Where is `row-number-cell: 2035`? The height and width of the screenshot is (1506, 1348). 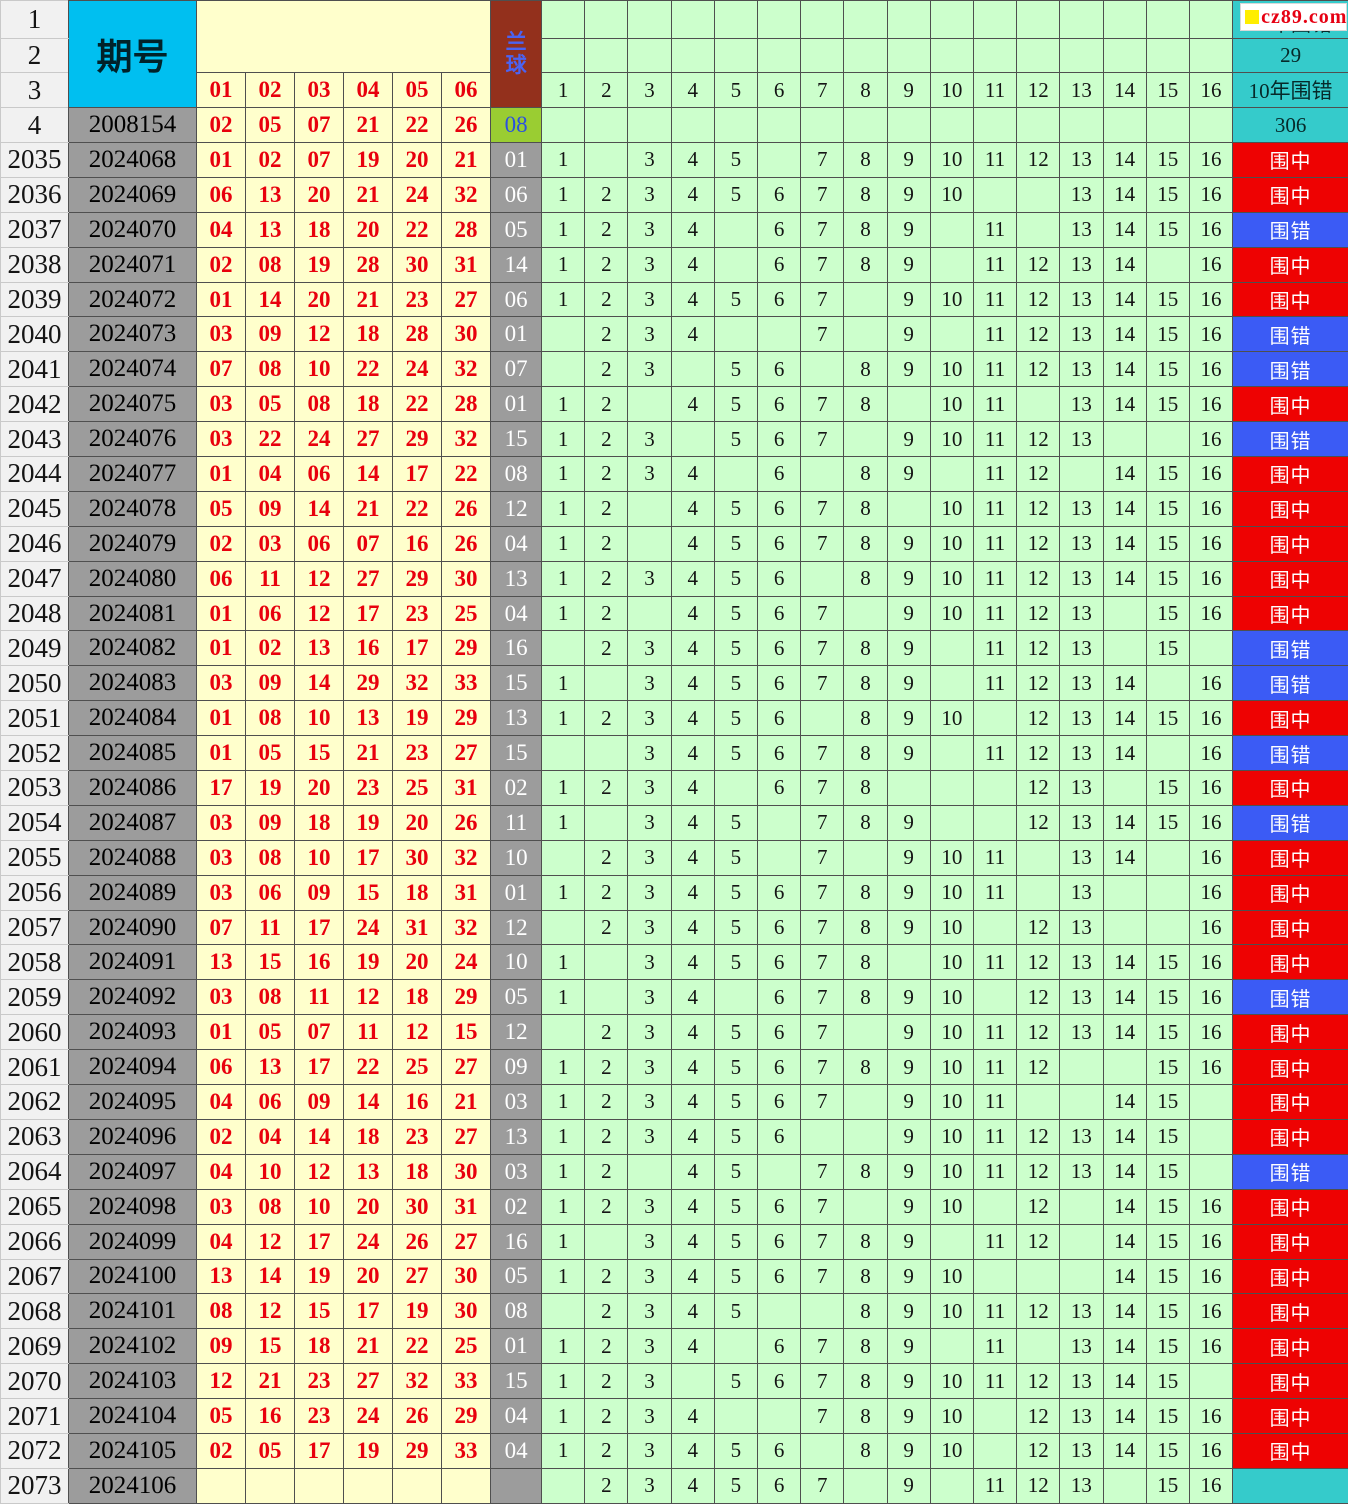
row-number-cell: 2035 is located at coordinates (34, 160).